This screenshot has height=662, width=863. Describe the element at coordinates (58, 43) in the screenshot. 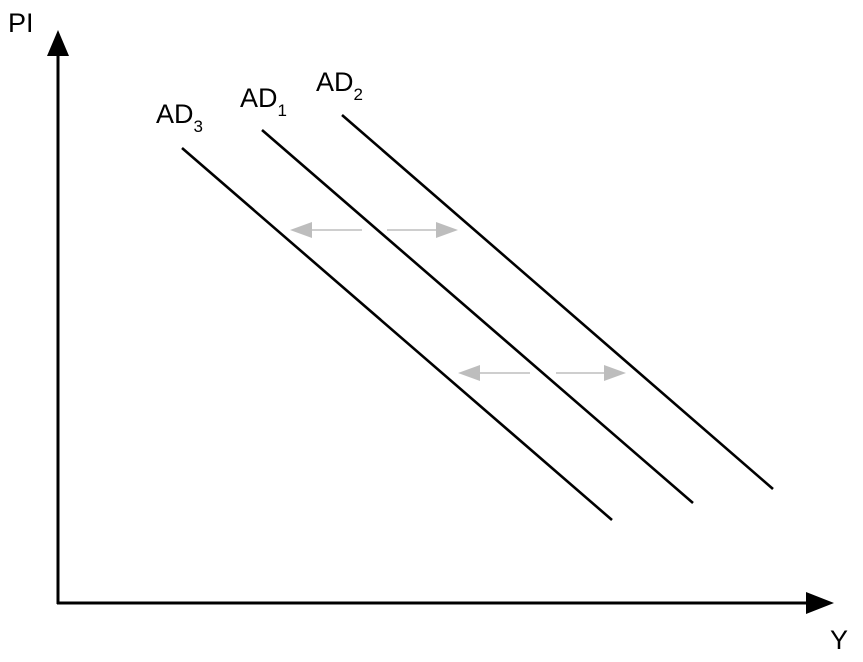

I see `y-axis-arrowhead` at that location.